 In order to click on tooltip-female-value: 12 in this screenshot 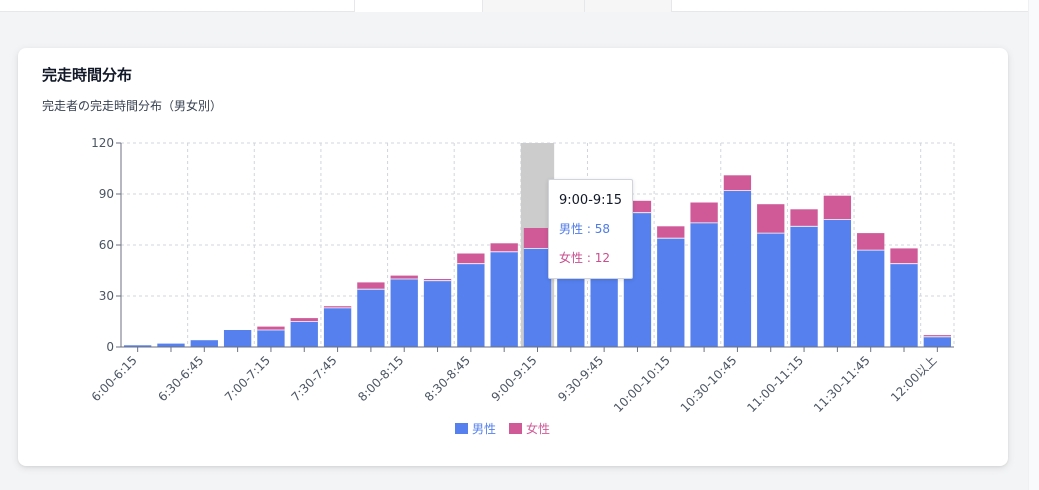, I will do `click(602, 258)`.